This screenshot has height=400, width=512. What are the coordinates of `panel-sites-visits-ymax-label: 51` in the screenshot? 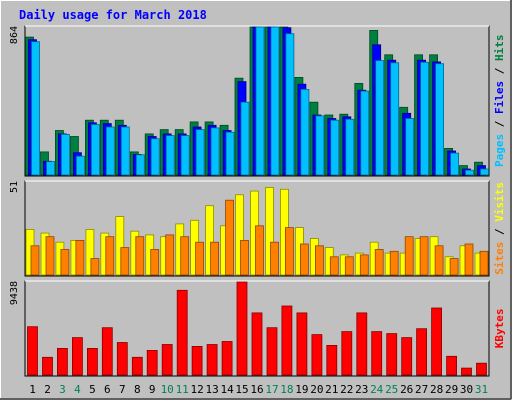 It's located at (14, 187).